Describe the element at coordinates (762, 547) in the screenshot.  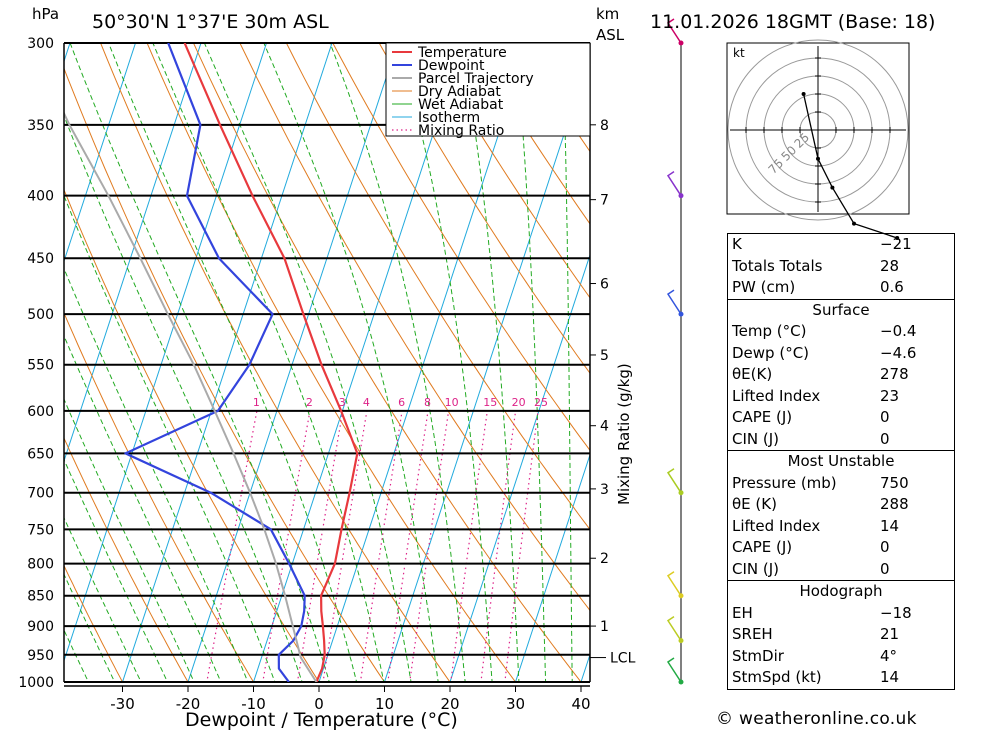
I see `index-label: CAPE (J)` at that location.